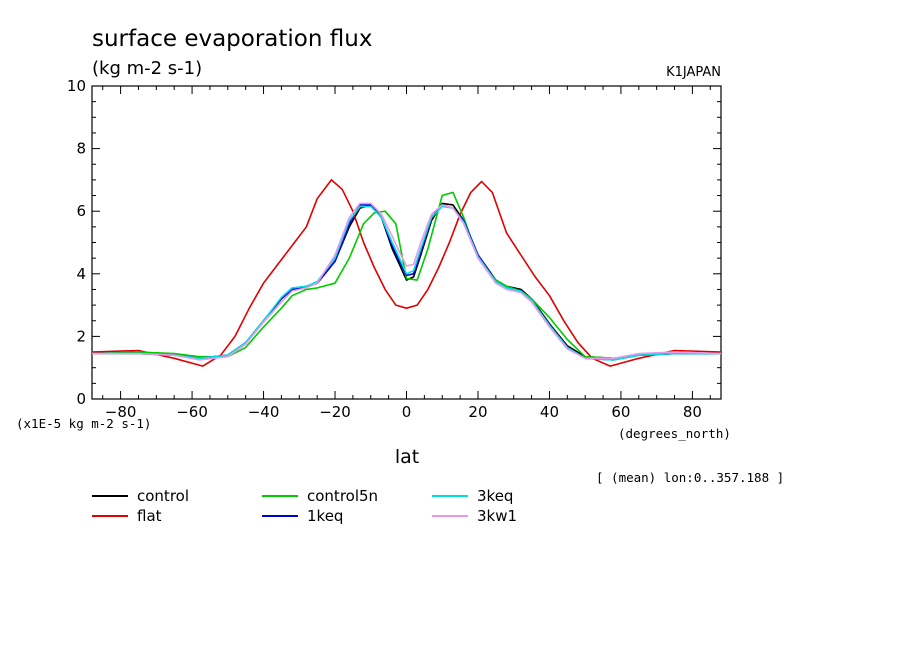 This screenshot has height=654, width=904. What do you see at coordinates (407, 412) in the screenshot?
I see `x-tick-label: 0` at bounding box center [407, 412].